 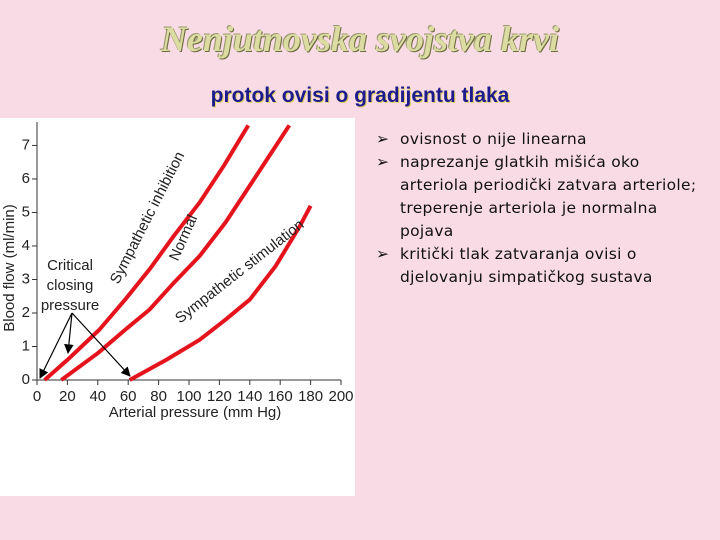 I want to click on x-tick-label: 60, so click(x=128, y=396).